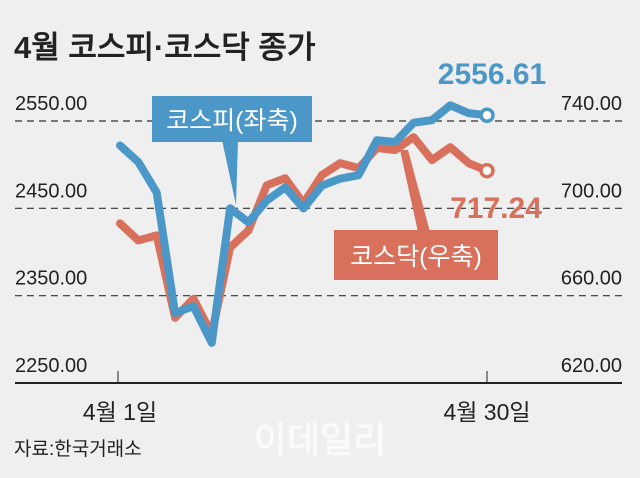 Image resolution: width=640 pixels, height=478 pixels. I want to click on kosdaq-series-label: 코스닥(우축), so click(416, 257).